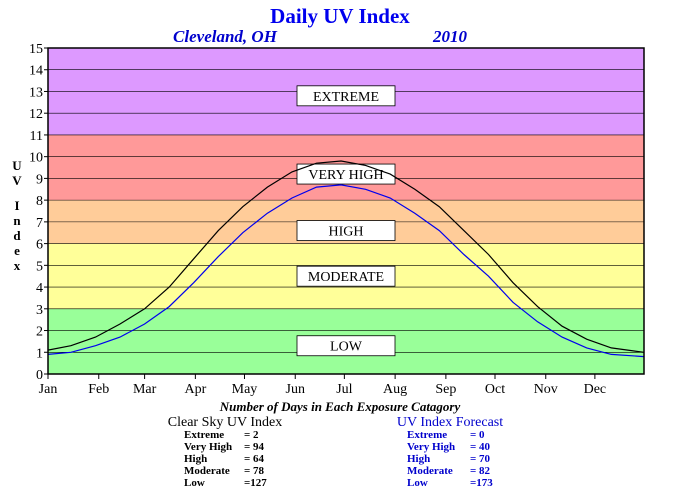  What do you see at coordinates (39, 375) in the screenshot?
I see `y-tick-label: 0` at bounding box center [39, 375].